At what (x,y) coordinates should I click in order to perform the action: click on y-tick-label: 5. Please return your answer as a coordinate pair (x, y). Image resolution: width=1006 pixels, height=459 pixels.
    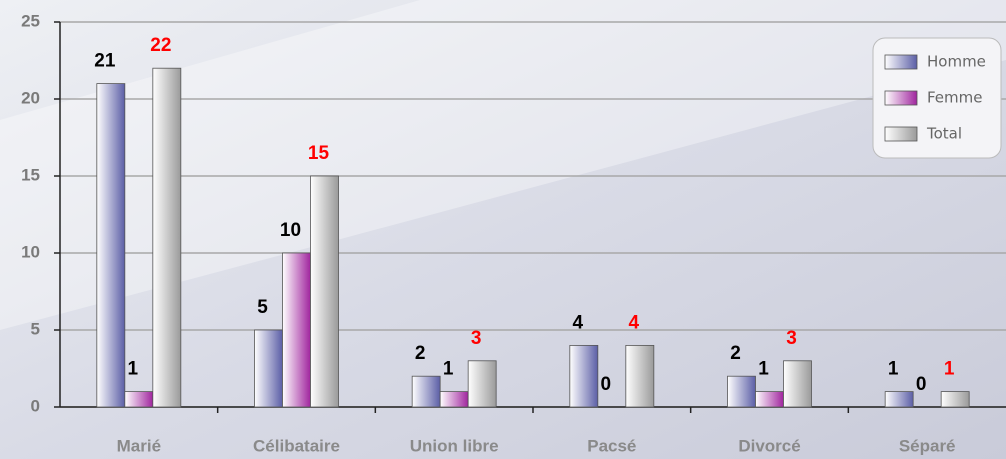
    Looking at the image, I should click on (35, 328).